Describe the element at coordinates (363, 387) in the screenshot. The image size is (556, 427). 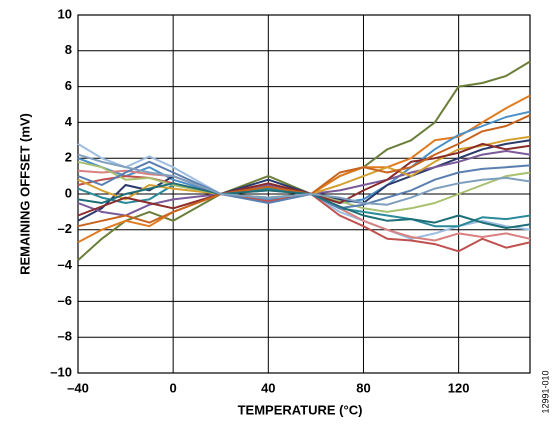
I see `x-tick-label: 80` at that location.